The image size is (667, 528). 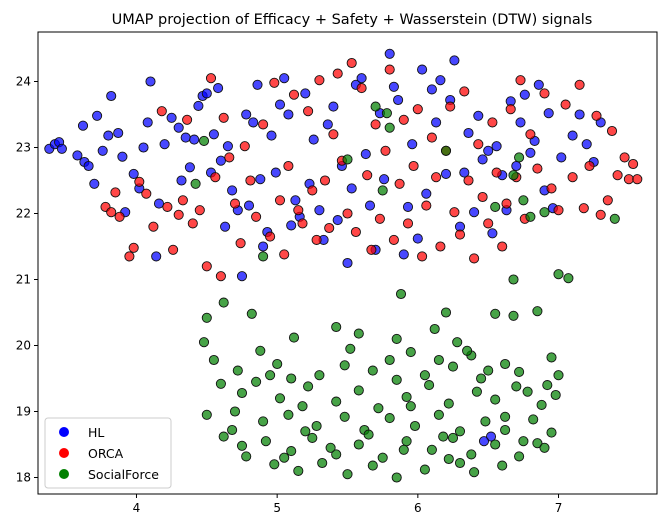 What do you see at coordinates (23, 148) in the screenshot?
I see `y-tick-label-23: 23` at bounding box center [23, 148].